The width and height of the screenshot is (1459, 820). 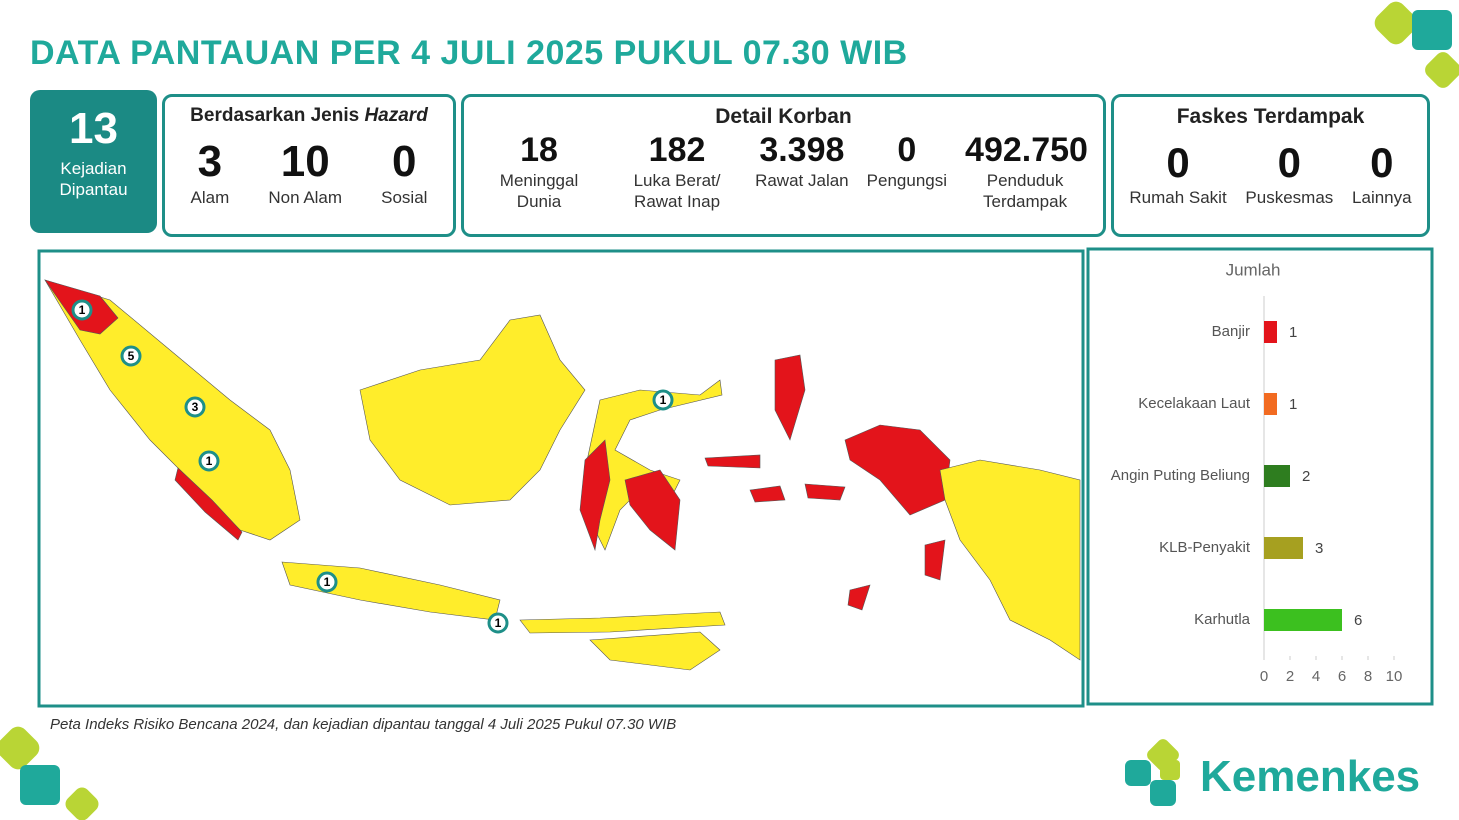 I want to click on stat-label: Luka Berat/ Rawat Inap, so click(x=677, y=191).